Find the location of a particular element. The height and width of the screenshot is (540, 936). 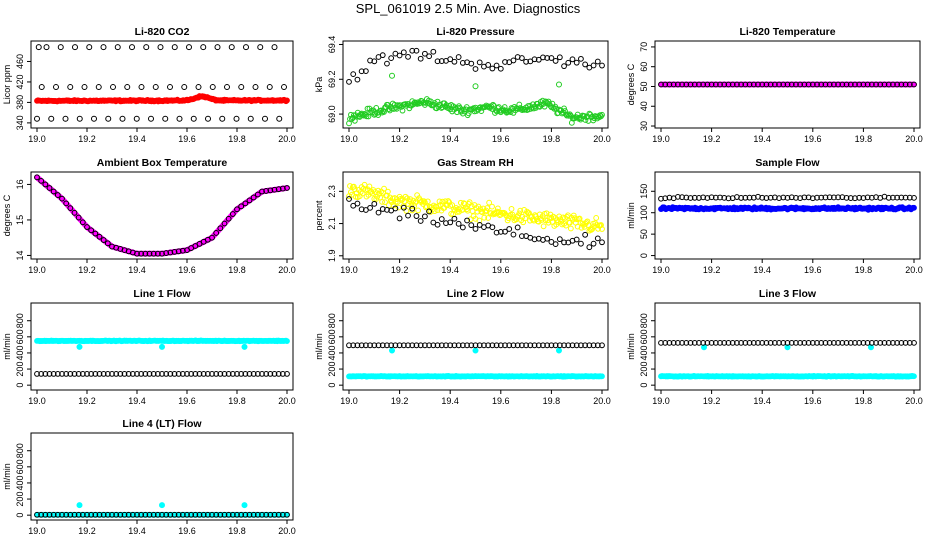

series-line-3-sample- is located at coordinates (787, 362).